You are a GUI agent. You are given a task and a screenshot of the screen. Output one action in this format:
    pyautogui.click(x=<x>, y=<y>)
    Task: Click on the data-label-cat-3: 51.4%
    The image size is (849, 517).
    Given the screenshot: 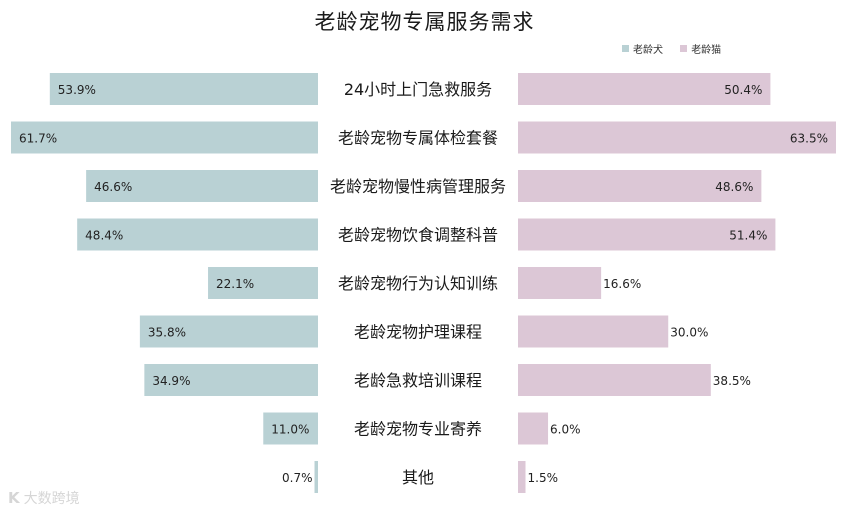 What is the action you would take?
    pyautogui.click(x=748, y=236)
    